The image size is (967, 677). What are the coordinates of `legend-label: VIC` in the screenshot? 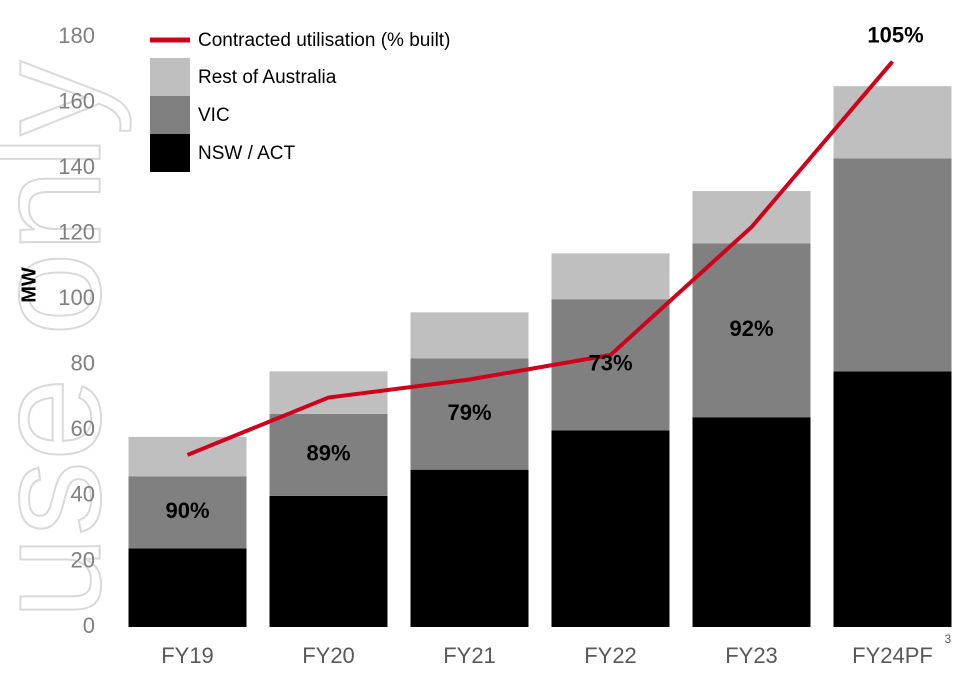 It's located at (214, 115).